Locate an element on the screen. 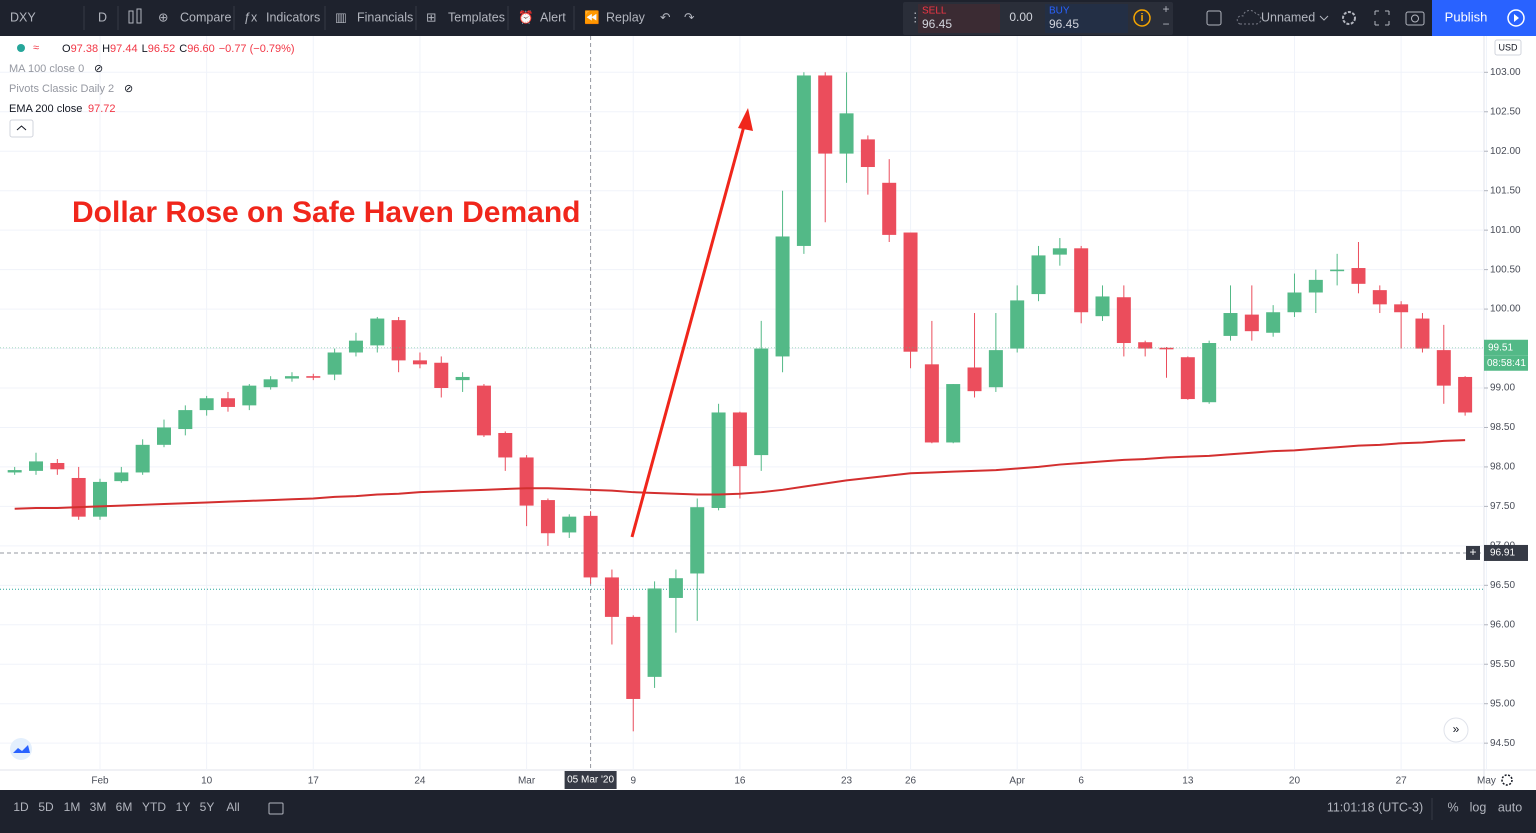  toolbar-button: Replay is located at coordinates (626, 17).